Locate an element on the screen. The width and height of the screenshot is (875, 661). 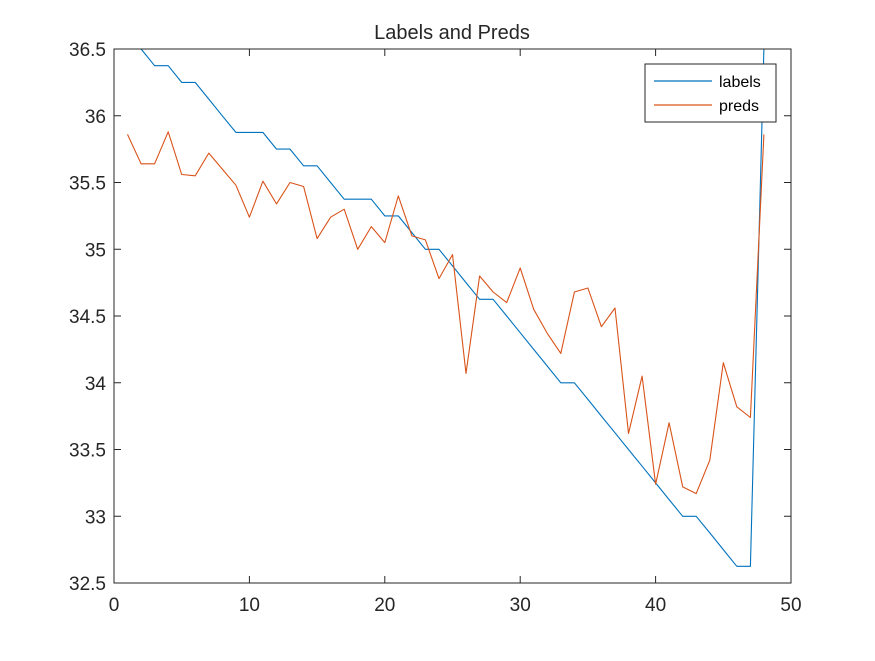
x-tick-label: 10 is located at coordinates (249, 605).